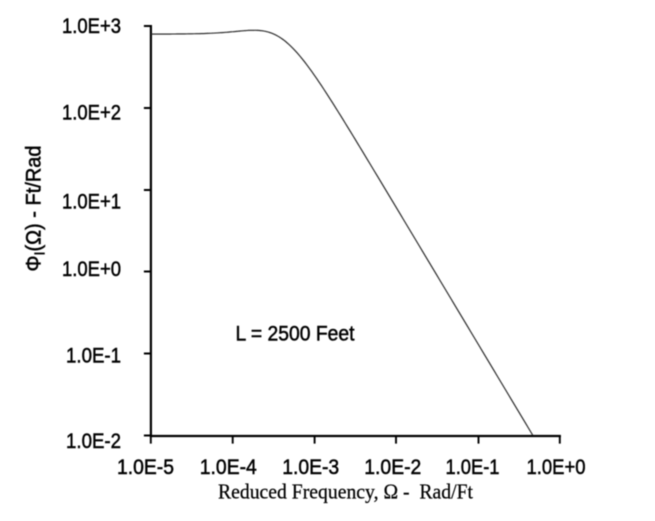 The height and width of the screenshot is (521, 655). Describe the element at coordinates (310, 467) in the screenshot. I see `svg-text: 1.0E-3` at that location.